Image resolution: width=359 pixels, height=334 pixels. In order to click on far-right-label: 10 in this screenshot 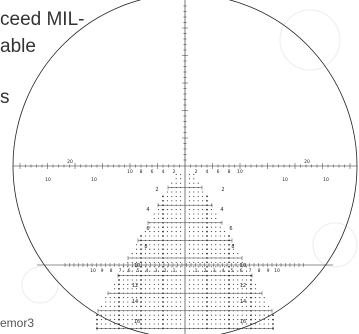, I will do `click(326, 180)`.